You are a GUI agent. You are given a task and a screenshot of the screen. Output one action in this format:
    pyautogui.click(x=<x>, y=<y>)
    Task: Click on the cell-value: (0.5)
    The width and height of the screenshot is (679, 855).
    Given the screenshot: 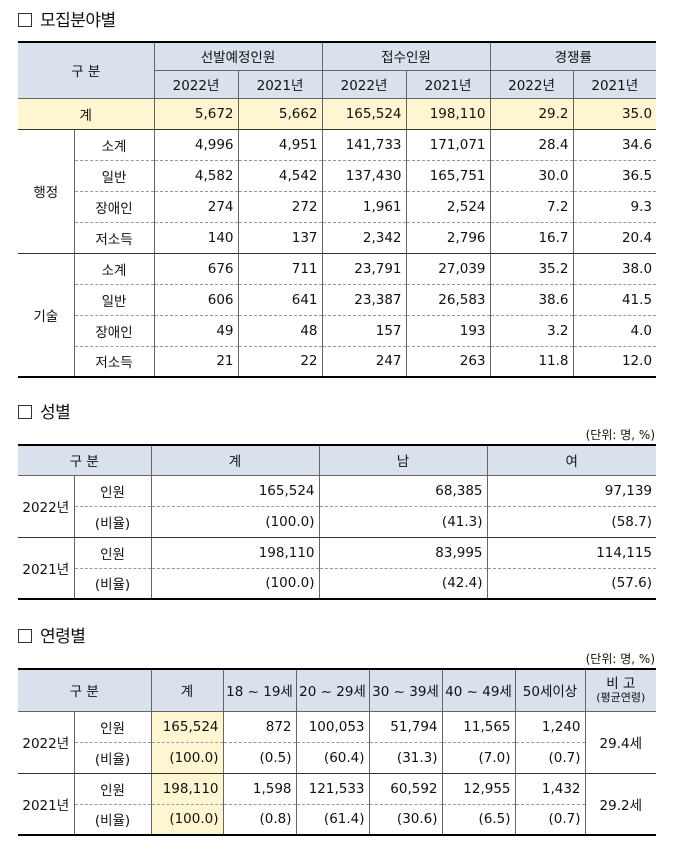 What is the action you would take?
    pyautogui.click(x=259, y=758)
    